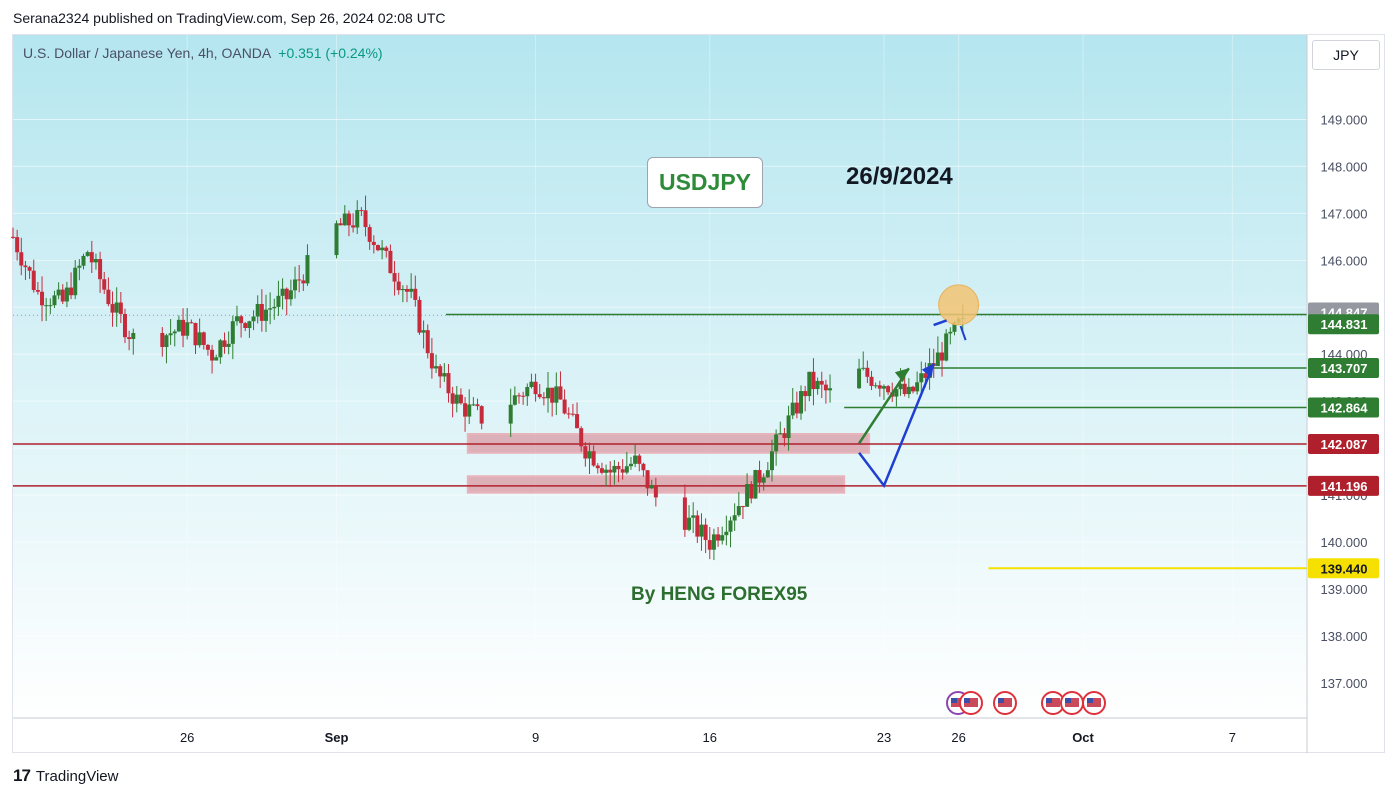 The height and width of the screenshot is (798, 1397). Describe the element at coordinates (1344, 486) in the screenshot. I see `price-tag-label: 141.196` at that location.